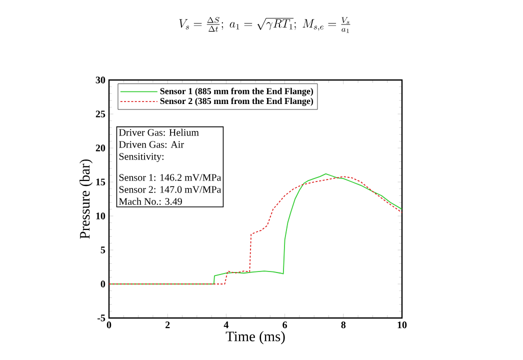  What do you see at coordinates (402, 325) in the screenshot?
I see `x-tick-label: 10` at bounding box center [402, 325].